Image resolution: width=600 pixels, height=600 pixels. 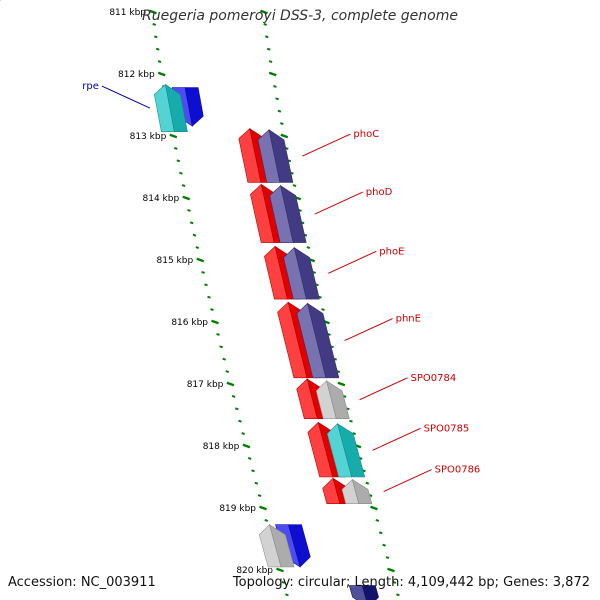 What do you see at coordinates (136, 75) in the screenshot?
I see `position-label: 812 kbp` at bounding box center [136, 75].